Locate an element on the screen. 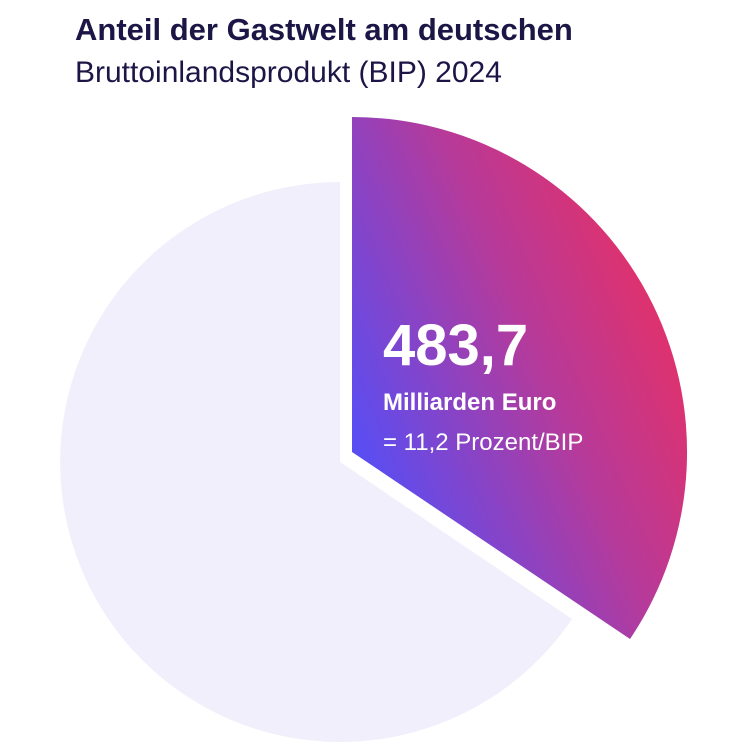  subtitle: Bruttoinlandsprodukt (BIP) 2024 is located at coordinates (288, 72).